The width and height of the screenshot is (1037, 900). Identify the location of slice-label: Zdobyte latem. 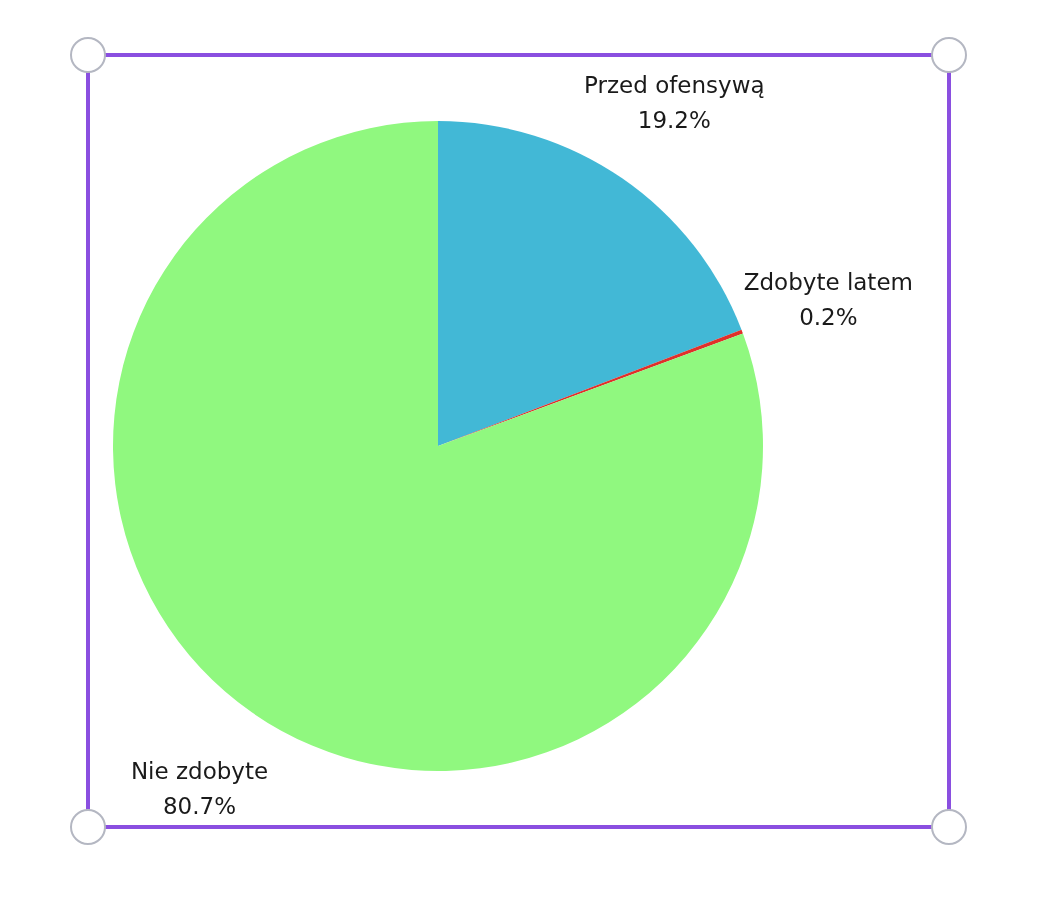
(828, 281).